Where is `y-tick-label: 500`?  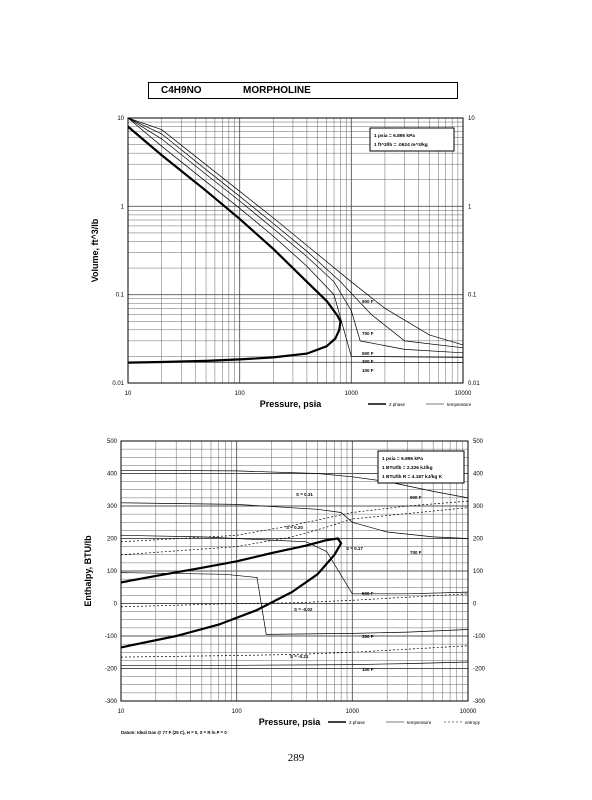 y-tick-label: 500 is located at coordinates (112, 442).